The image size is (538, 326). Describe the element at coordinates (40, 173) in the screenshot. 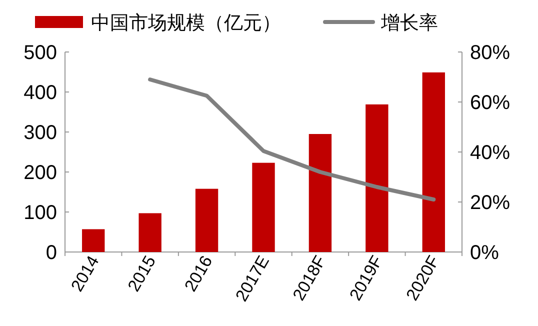

I see `y-tick-label: 200` at that location.